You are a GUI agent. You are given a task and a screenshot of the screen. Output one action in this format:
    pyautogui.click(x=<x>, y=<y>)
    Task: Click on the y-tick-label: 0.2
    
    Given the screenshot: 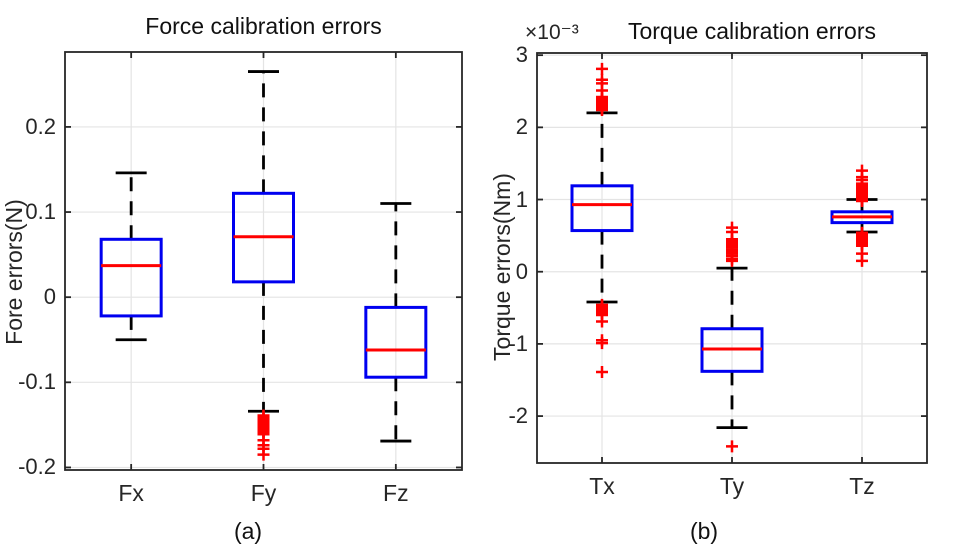 What is the action you would take?
    pyautogui.click(x=40, y=126)
    